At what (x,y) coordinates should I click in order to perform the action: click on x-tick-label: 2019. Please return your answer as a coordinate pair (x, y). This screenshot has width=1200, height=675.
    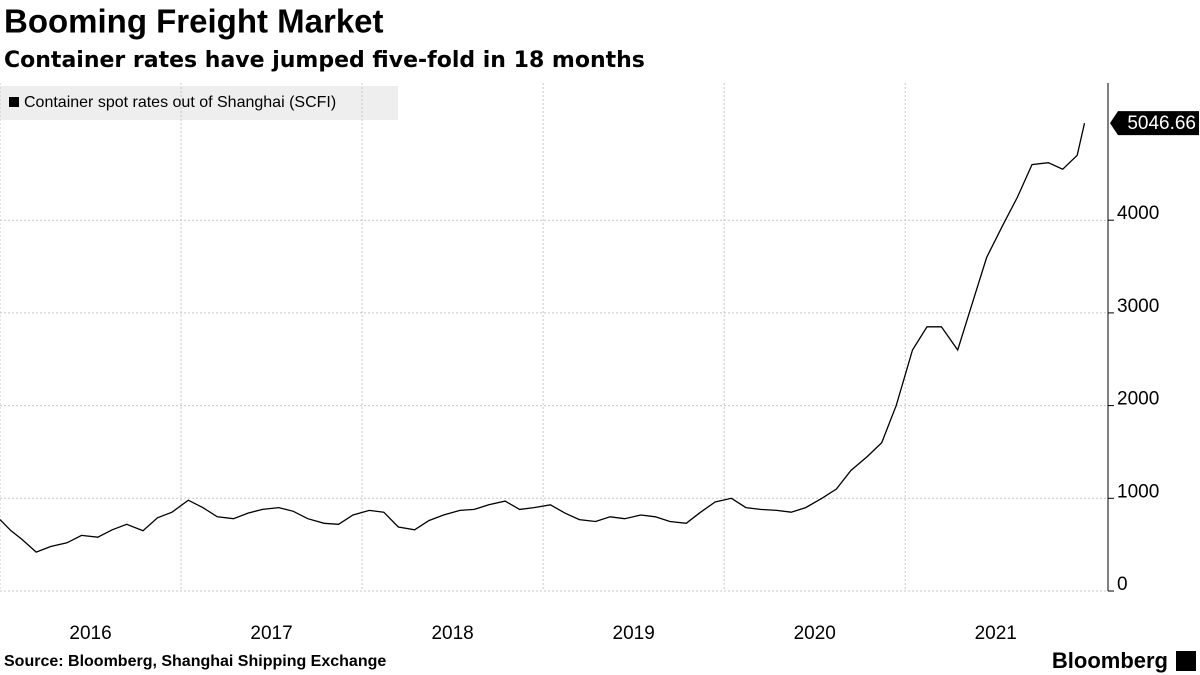
    Looking at the image, I should click on (634, 633).